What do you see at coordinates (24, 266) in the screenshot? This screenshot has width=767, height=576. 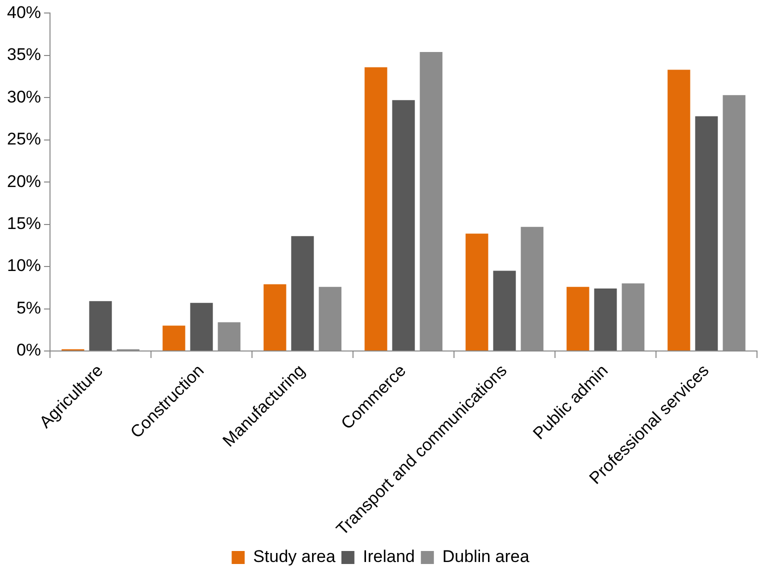 I see `y-tick-label: 10%` at bounding box center [24, 266].